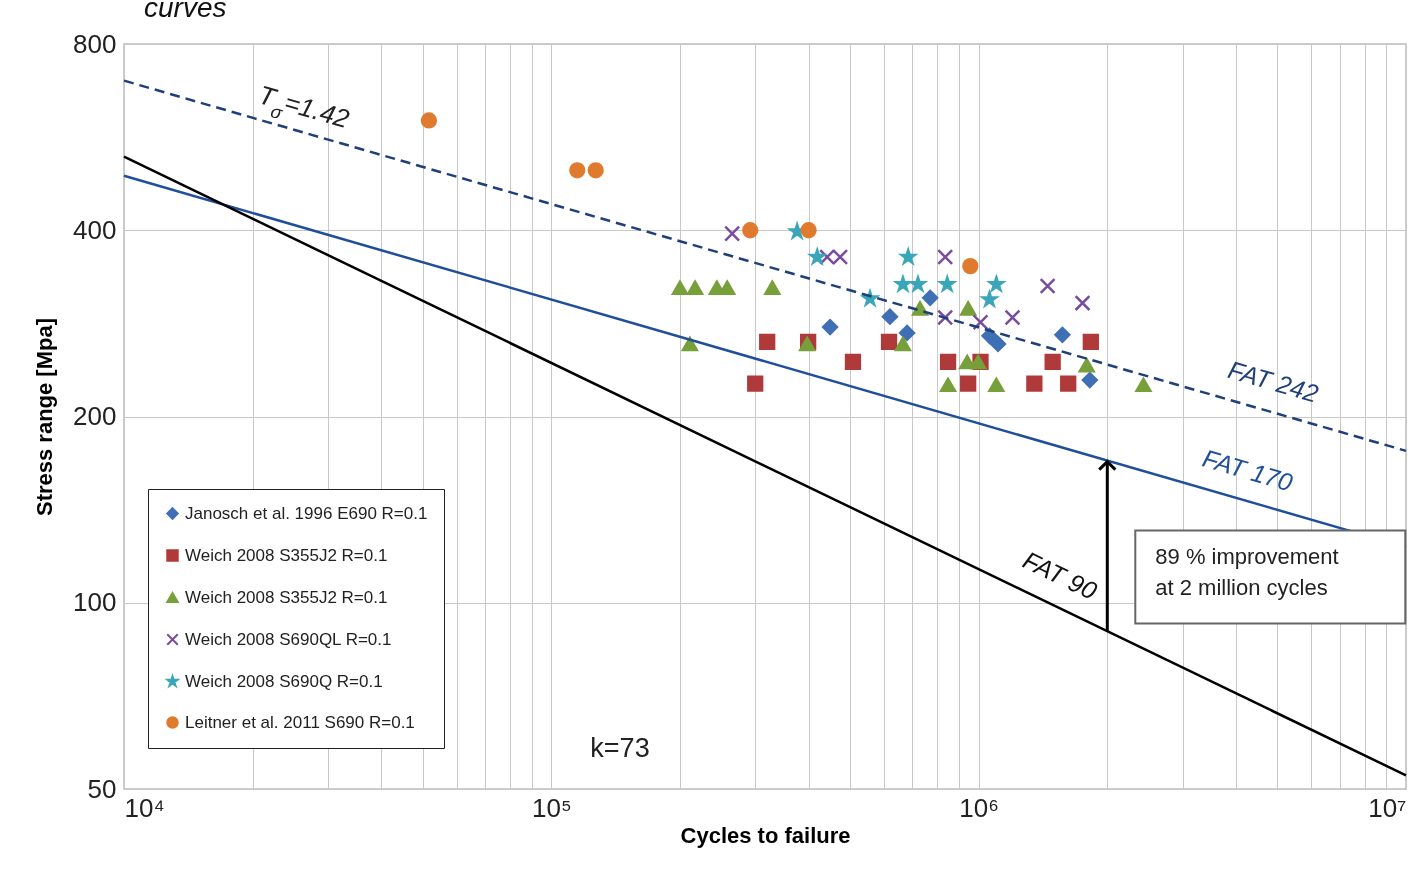 Image resolution: width=1427 pixels, height=872 pixels. Describe the element at coordinates (551, 807) in the screenshot. I see `x-tick-label: 10⁵` at that location.